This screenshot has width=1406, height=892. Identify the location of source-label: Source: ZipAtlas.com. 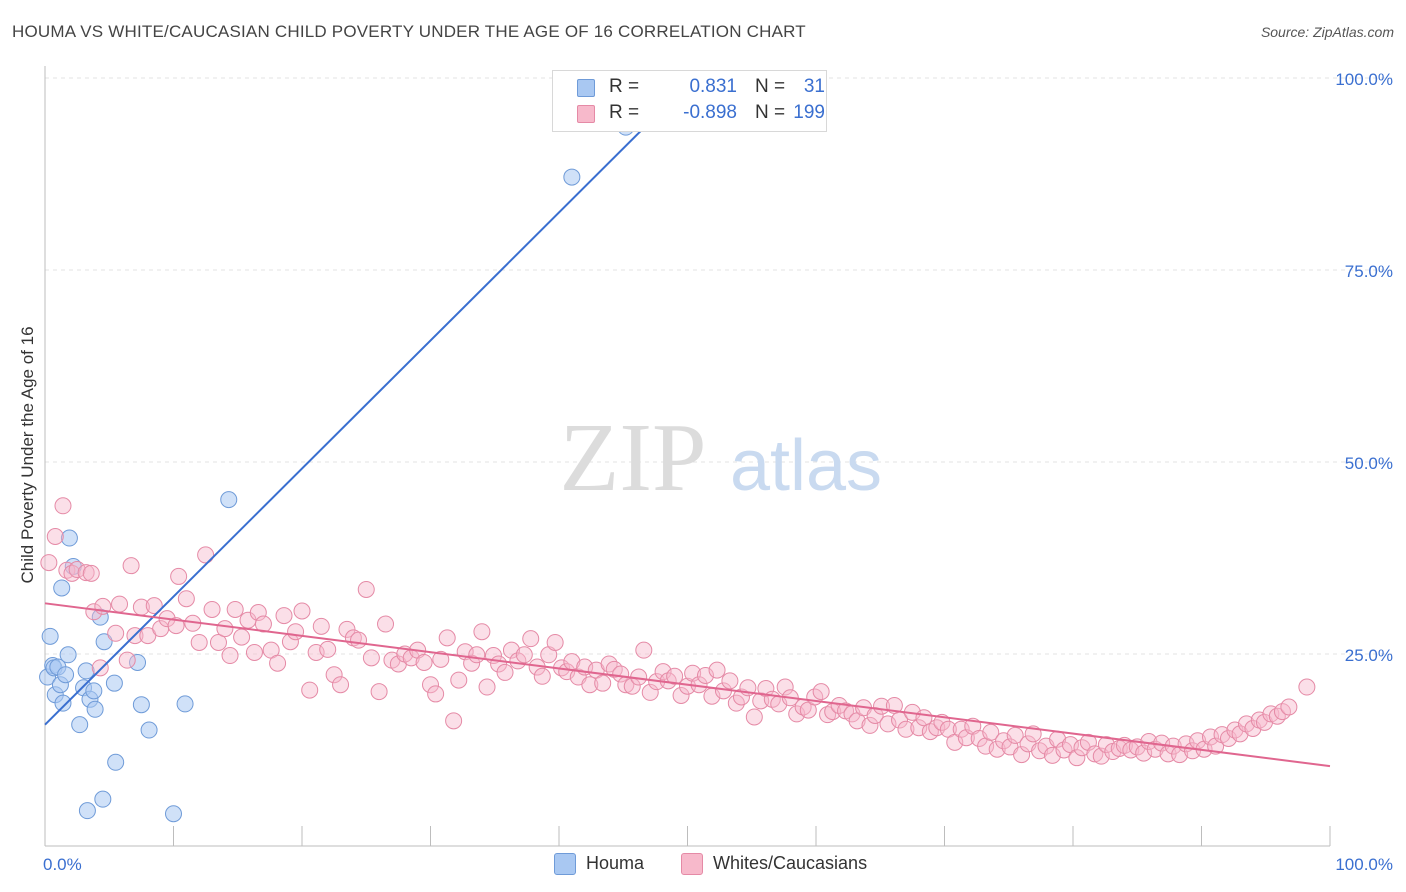
(1327, 32).